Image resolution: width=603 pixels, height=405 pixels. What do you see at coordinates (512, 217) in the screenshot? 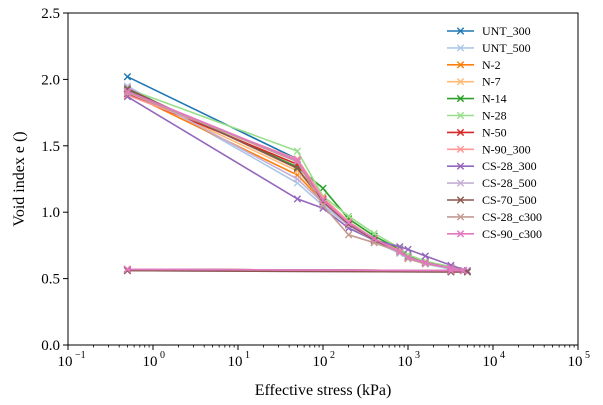
I see `legend-label: CS-28_c300` at bounding box center [512, 217].